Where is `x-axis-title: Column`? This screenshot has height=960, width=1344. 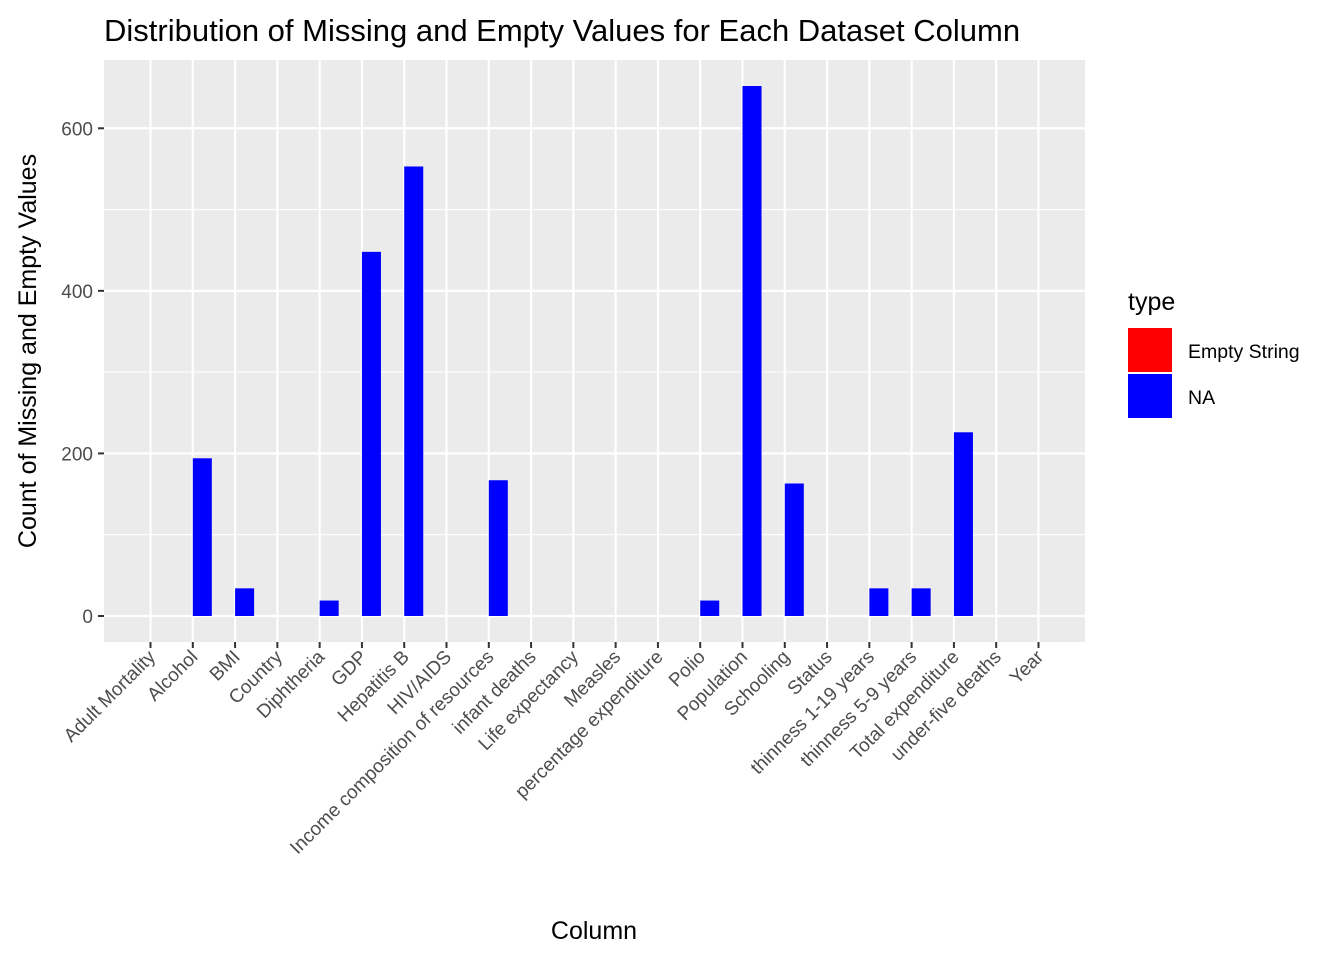 x-axis-title: Column is located at coordinates (594, 931).